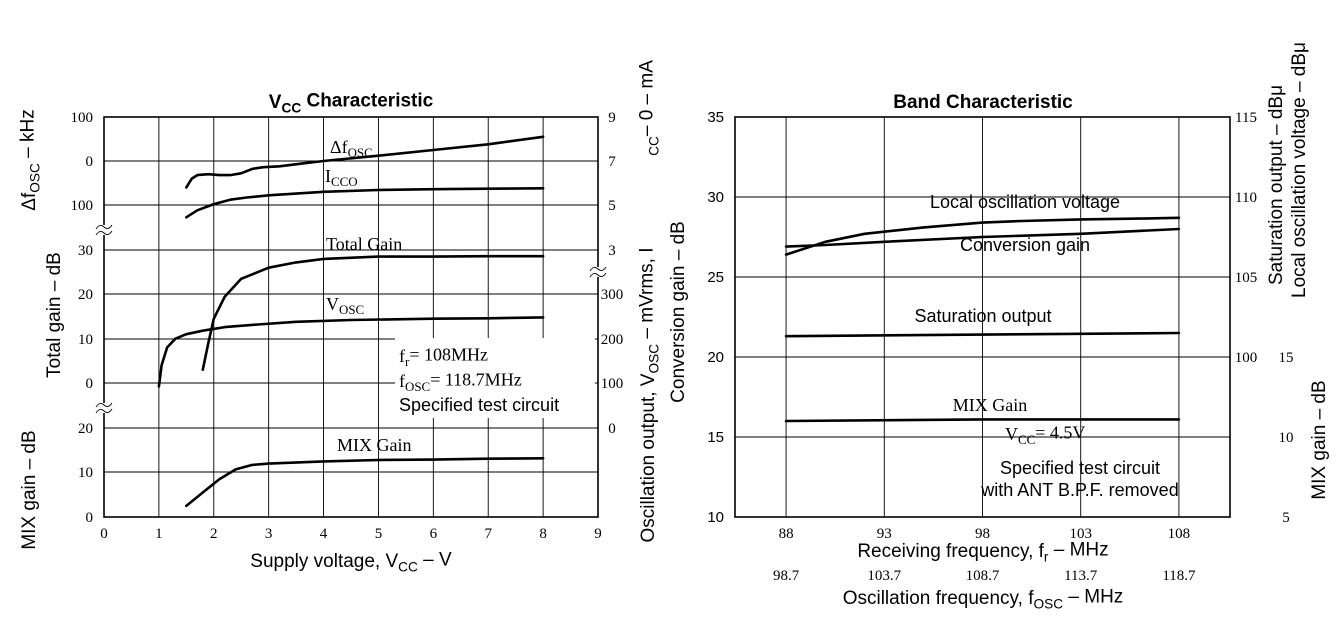  Describe the element at coordinates (612, 295) in the screenshot. I see `vcc-right-tick-label: 300` at that location.